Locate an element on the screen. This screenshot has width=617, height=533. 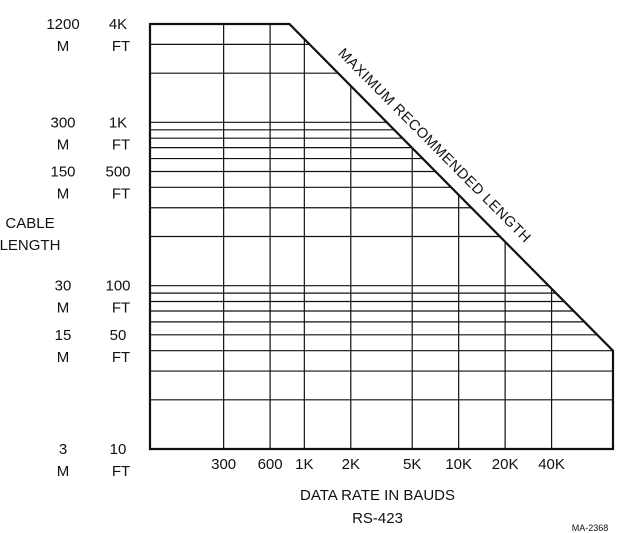
y-tick-feet: 1K is located at coordinates (118, 122).